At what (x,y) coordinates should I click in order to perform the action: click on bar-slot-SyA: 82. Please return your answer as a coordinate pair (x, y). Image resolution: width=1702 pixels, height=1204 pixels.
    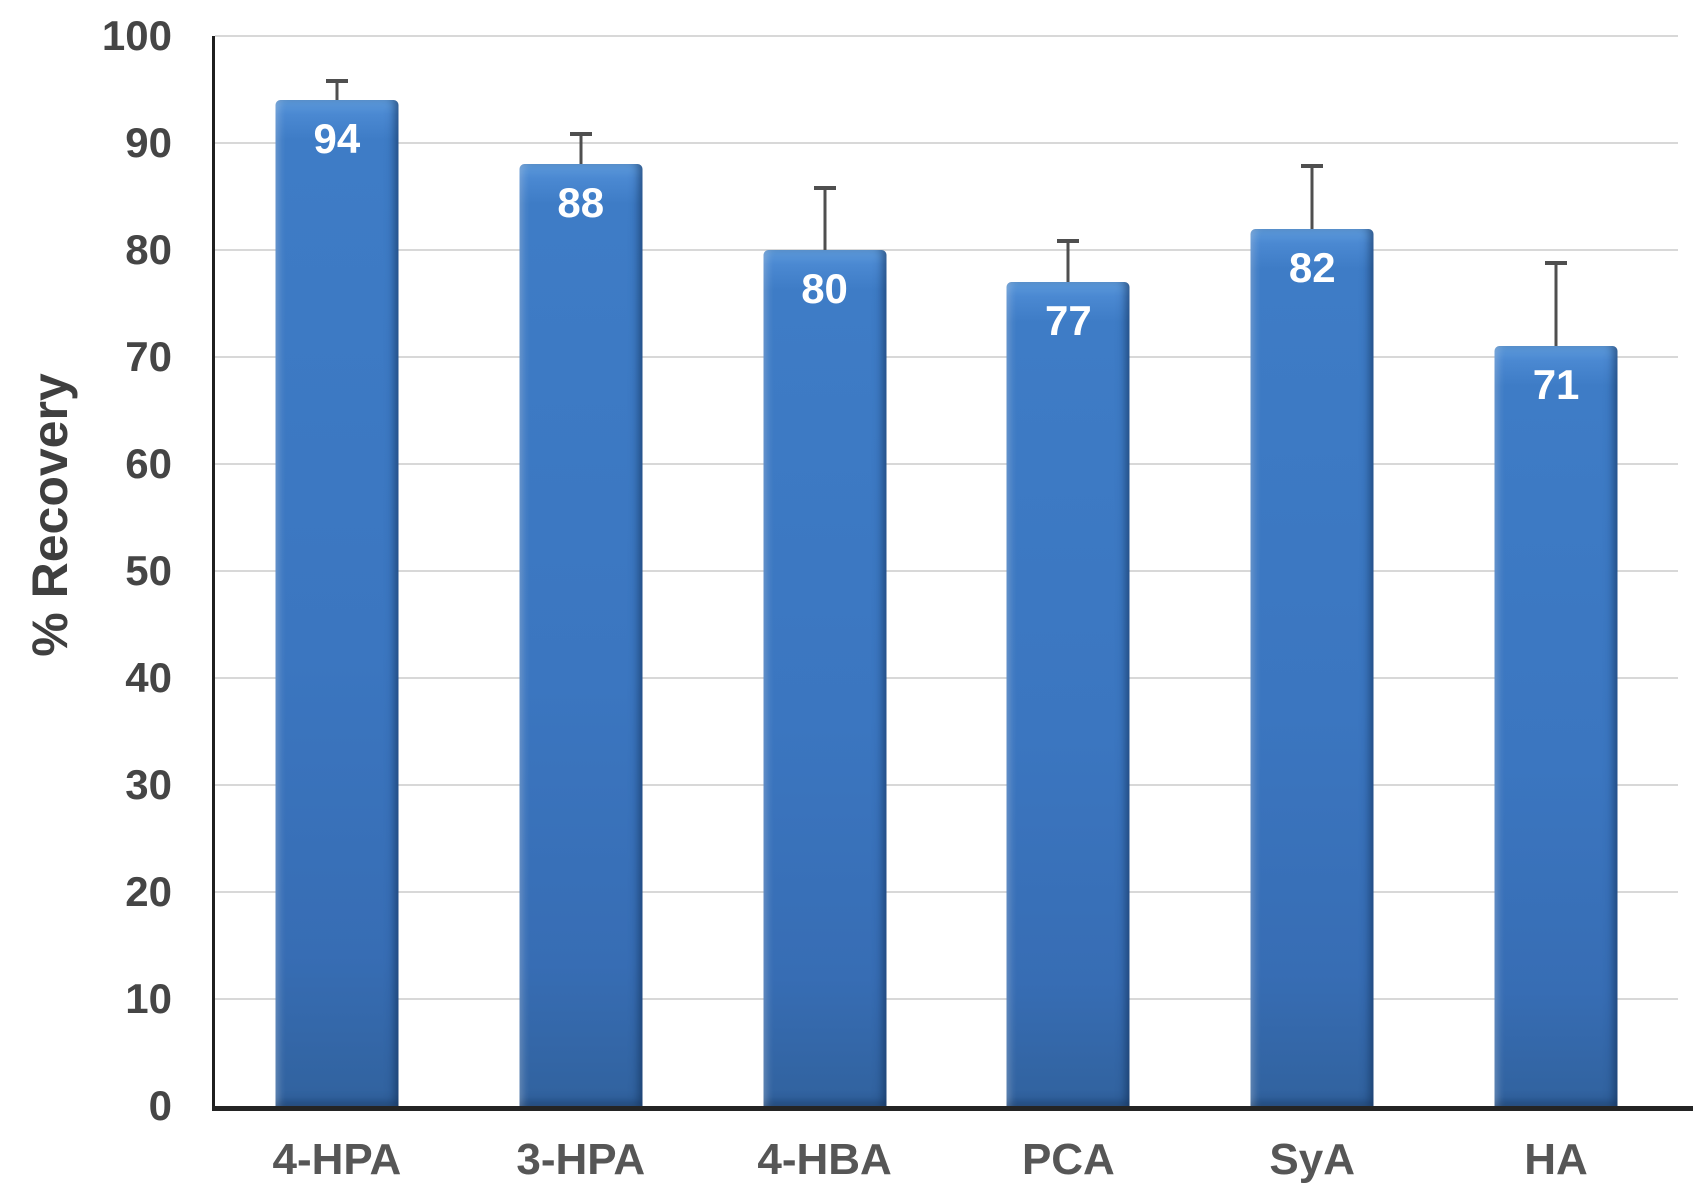
    Looking at the image, I should click on (1312, 571).